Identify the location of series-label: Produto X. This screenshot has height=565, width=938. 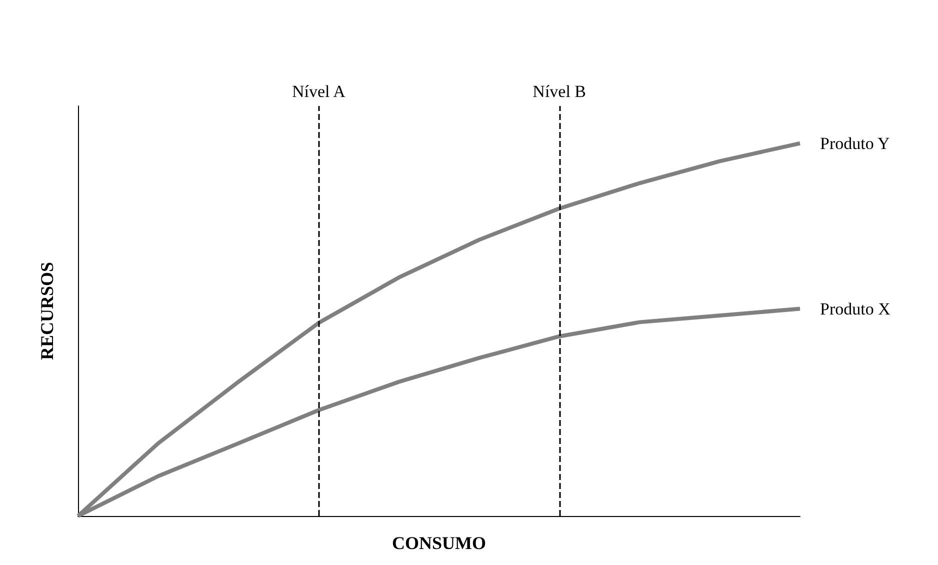
(855, 308).